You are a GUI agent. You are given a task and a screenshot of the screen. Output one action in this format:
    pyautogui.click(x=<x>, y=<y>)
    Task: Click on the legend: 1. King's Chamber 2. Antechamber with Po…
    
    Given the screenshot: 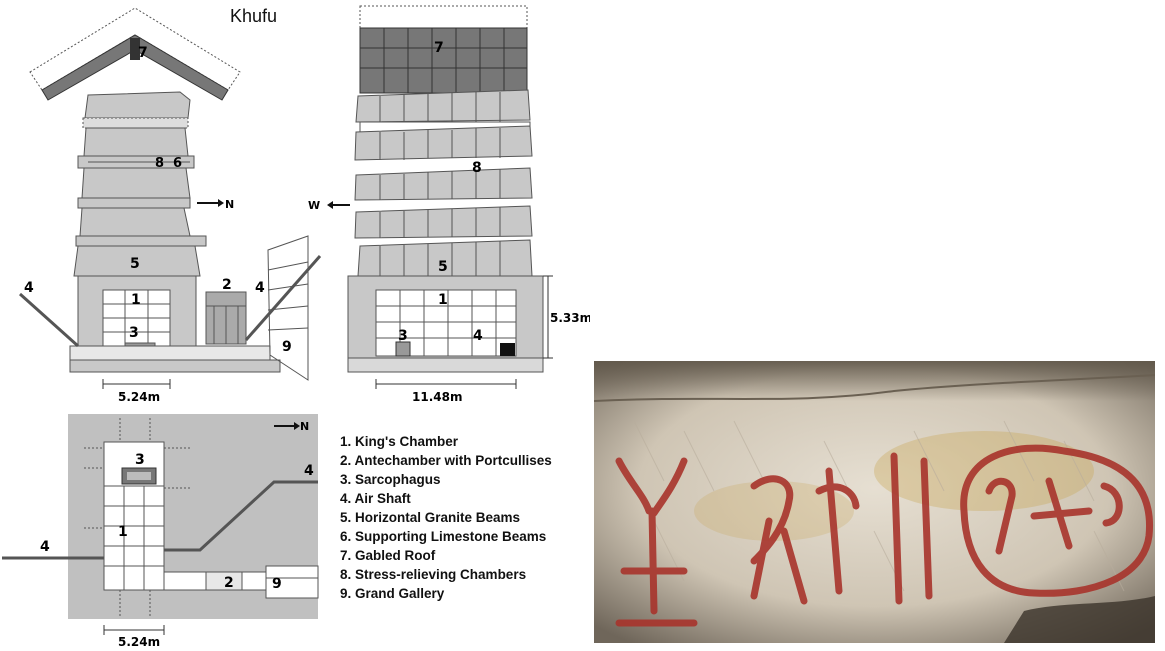 What is the action you would take?
    pyautogui.click(x=446, y=517)
    